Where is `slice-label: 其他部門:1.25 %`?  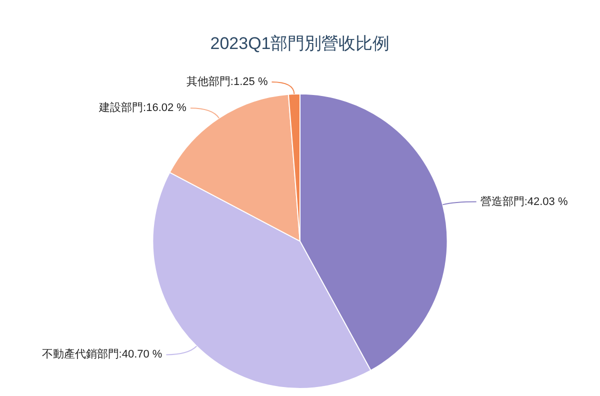
slice-label: 其他部門:1.25 % is located at coordinates (227, 81).